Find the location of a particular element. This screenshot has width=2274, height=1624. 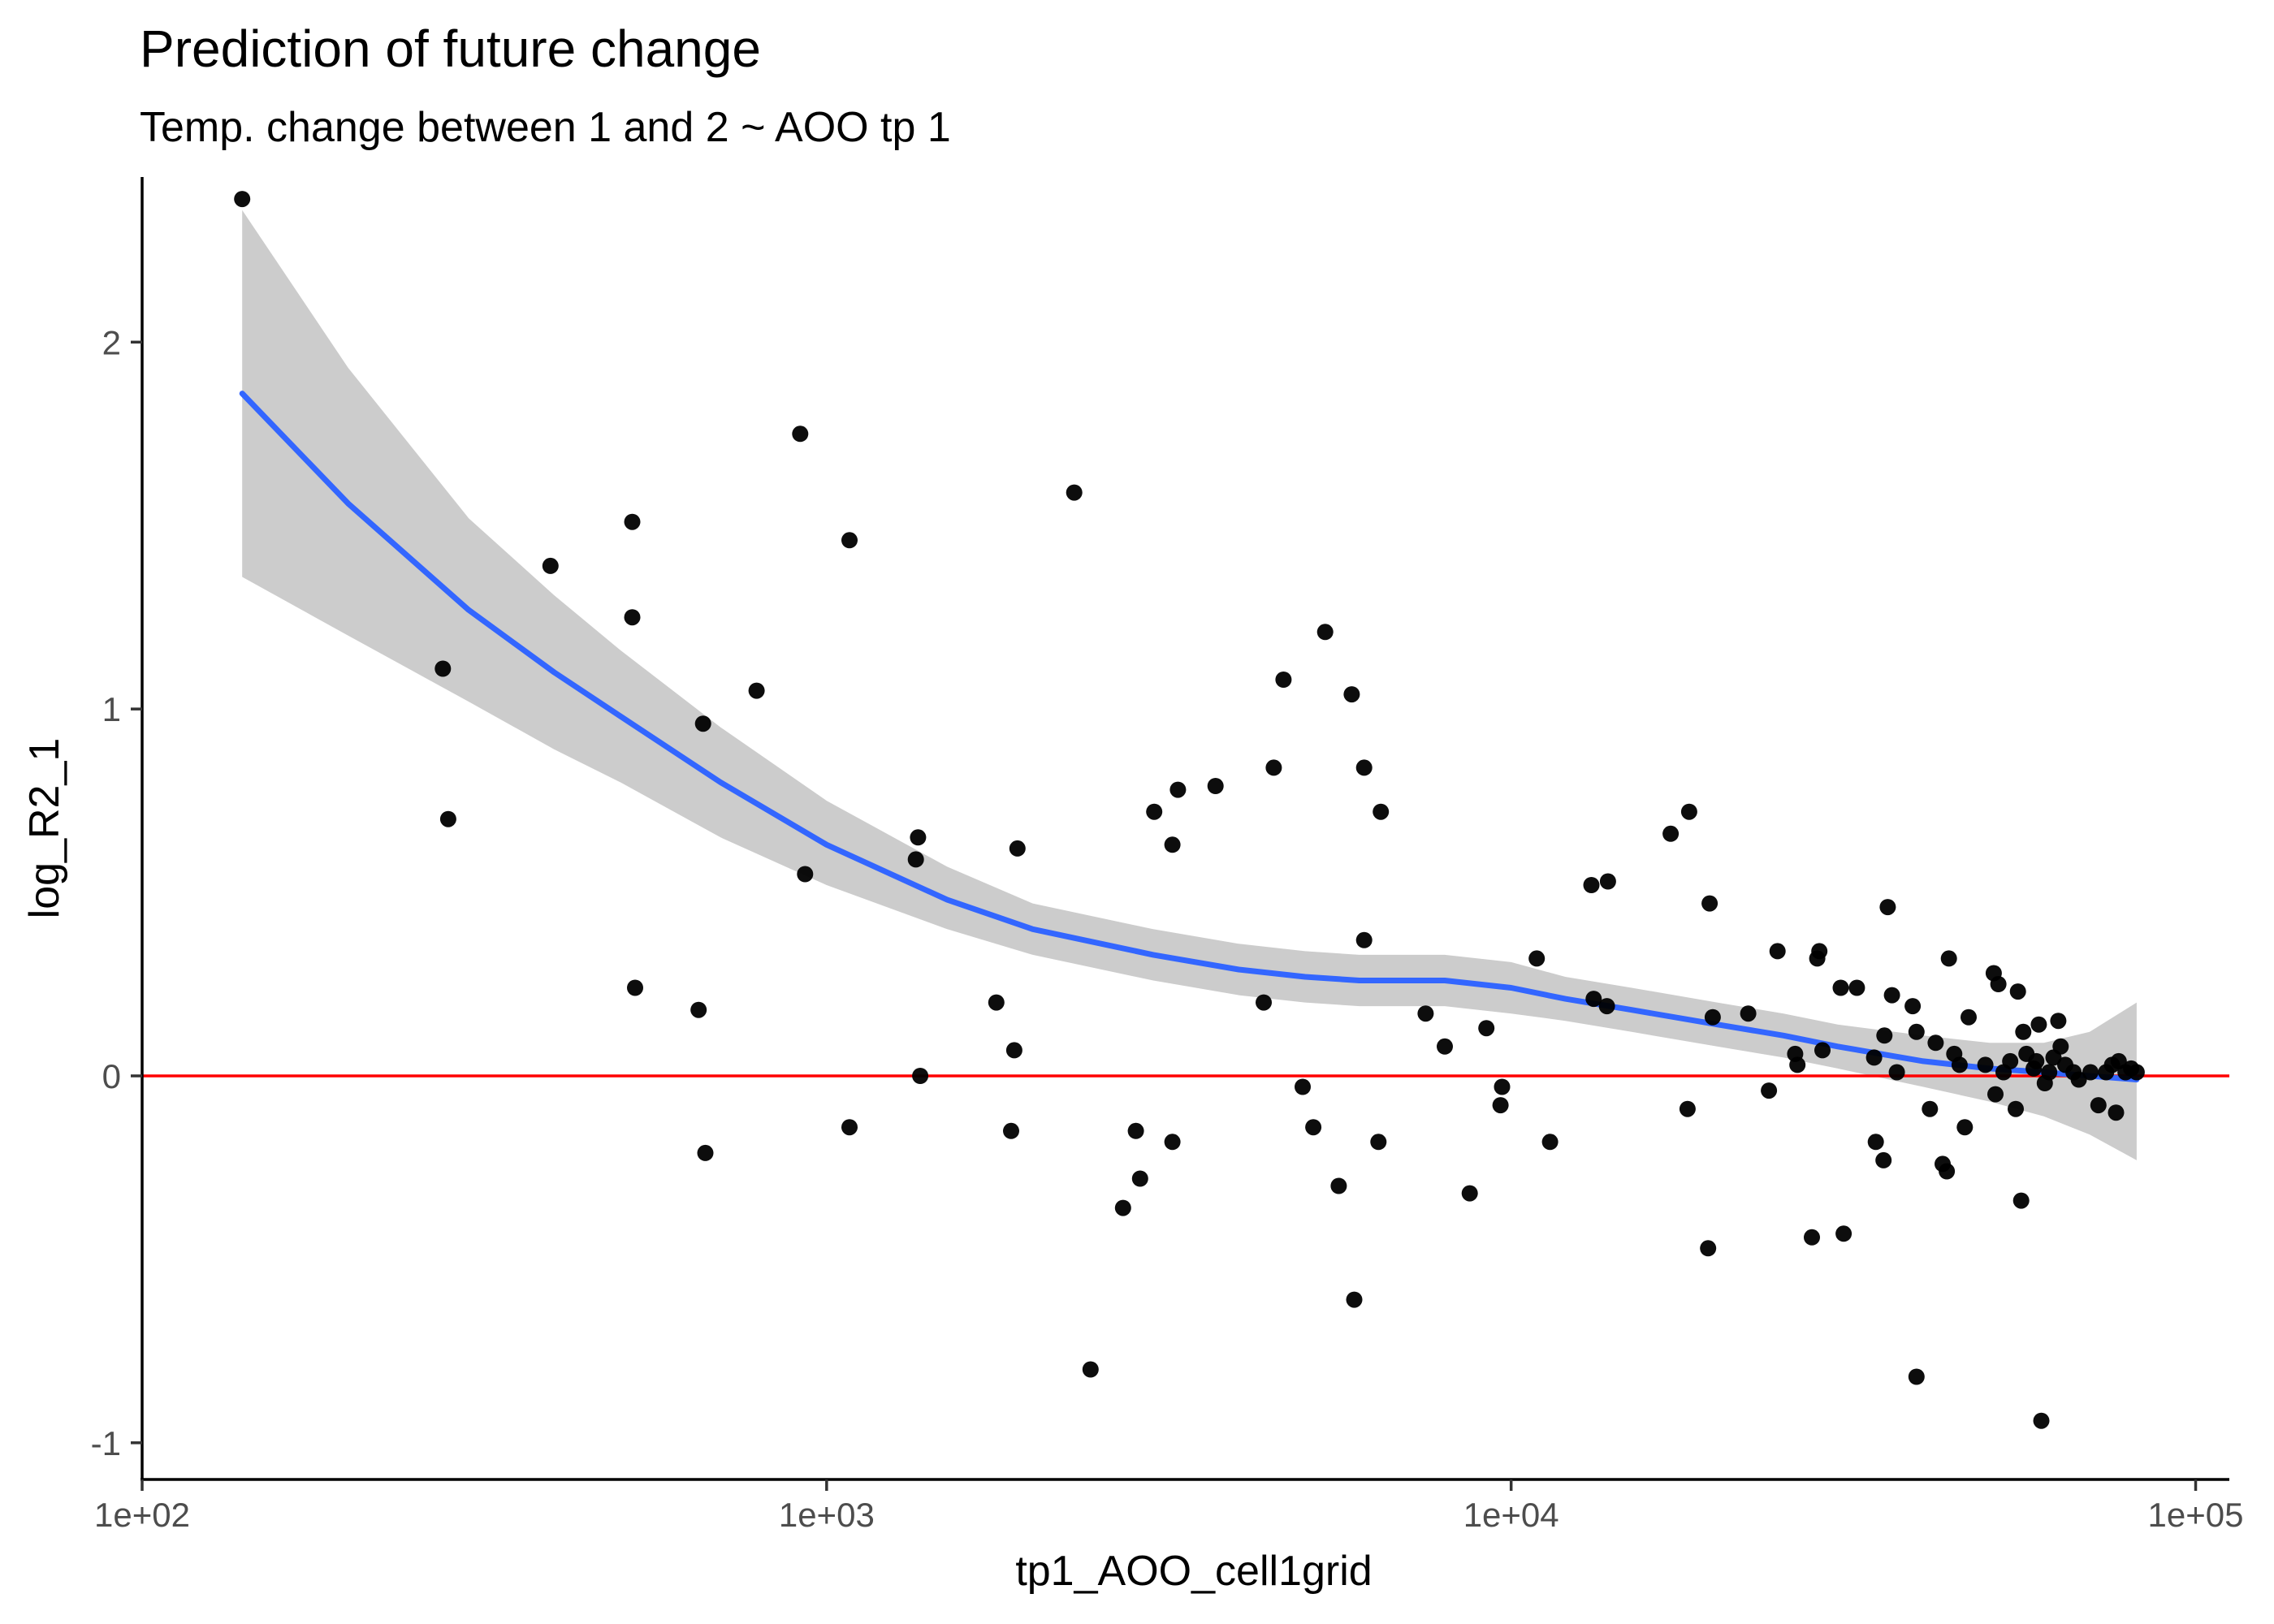

x-axis-ticks: 1e+02 1e+03 1e+04 1e+05 is located at coordinates (1169, 1507).